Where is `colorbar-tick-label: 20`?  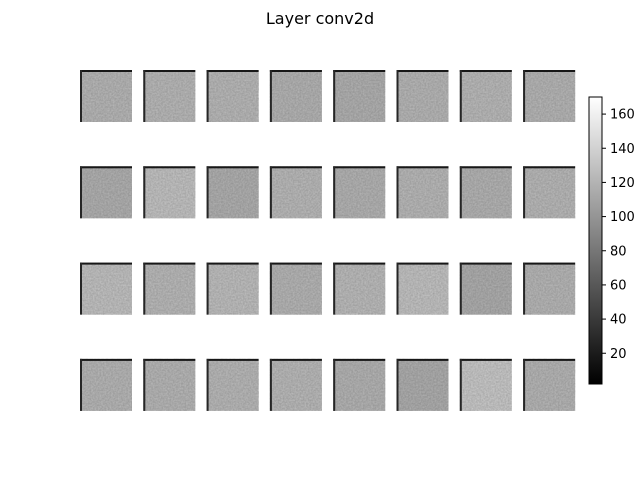
colorbar-tick-label: 20 is located at coordinates (618, 354).